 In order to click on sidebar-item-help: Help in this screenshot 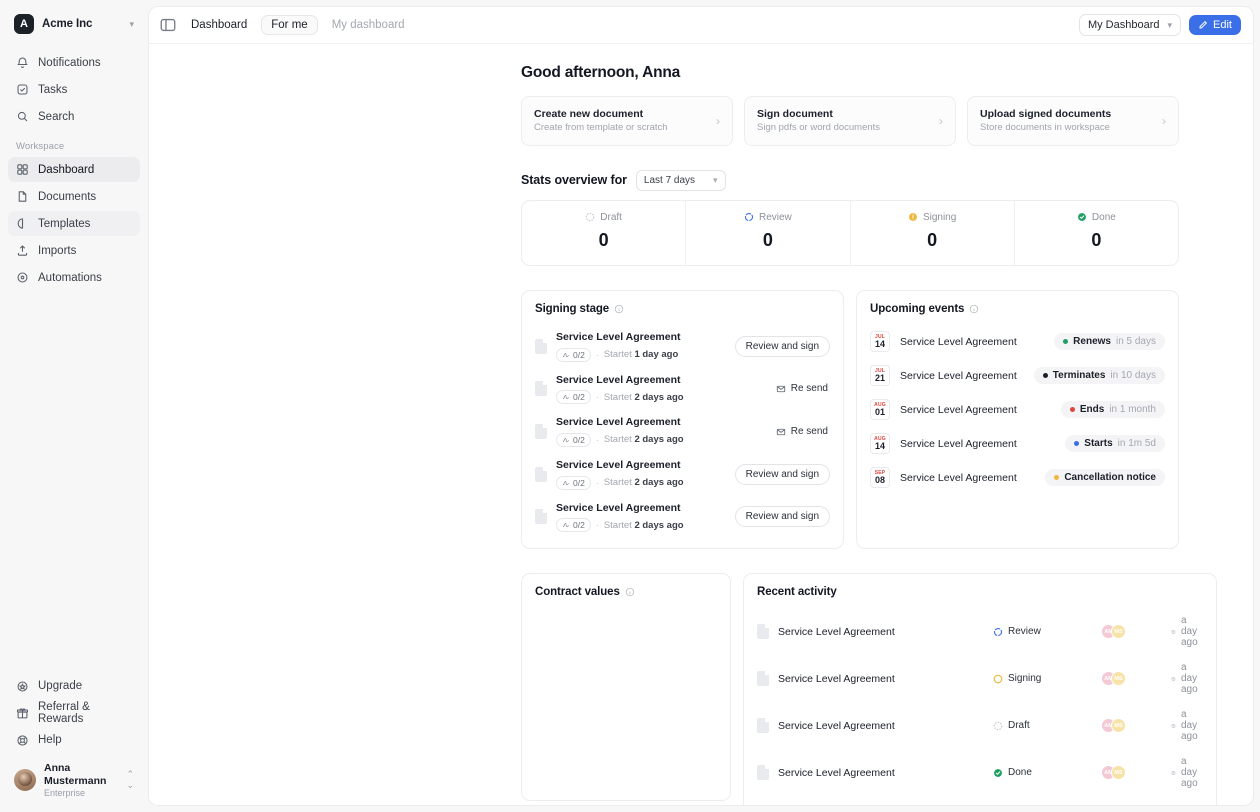, I will do `click(74, 740)`.